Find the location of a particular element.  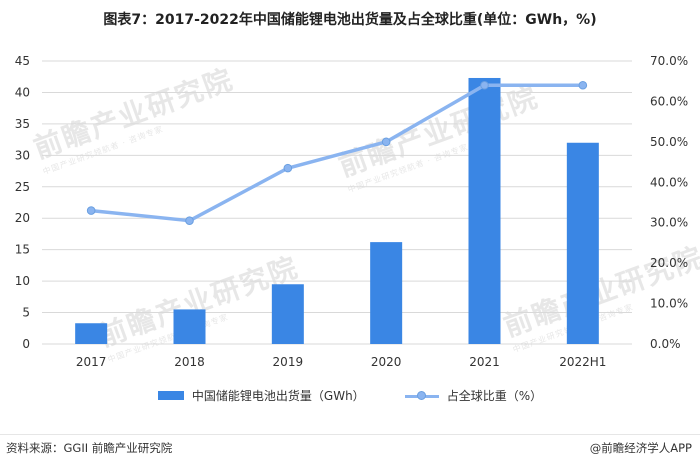

x-tick-label: 2019 is located at coordinates (288, 362).